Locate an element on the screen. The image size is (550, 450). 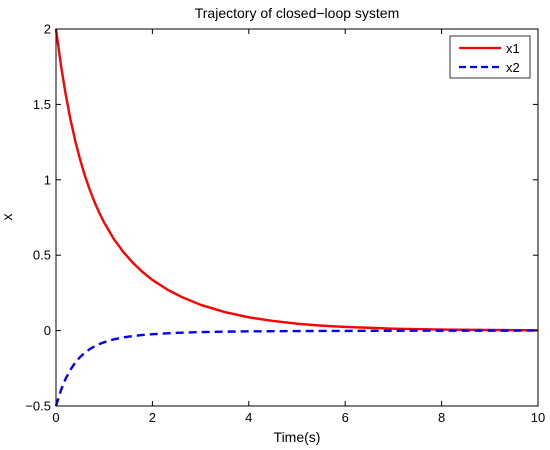
x-tick-label: 0 is located at coordinates (55, 417).